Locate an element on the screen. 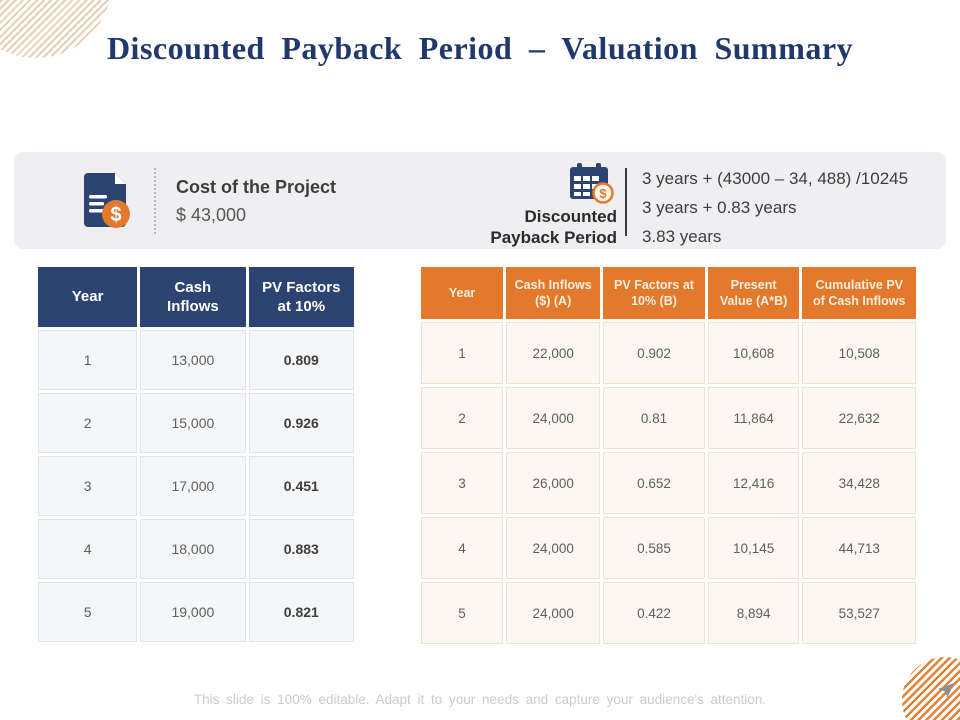 The width and height of the screenshot is (960, 720). table-cell: 17,000 is located at coordinates (193, 486).